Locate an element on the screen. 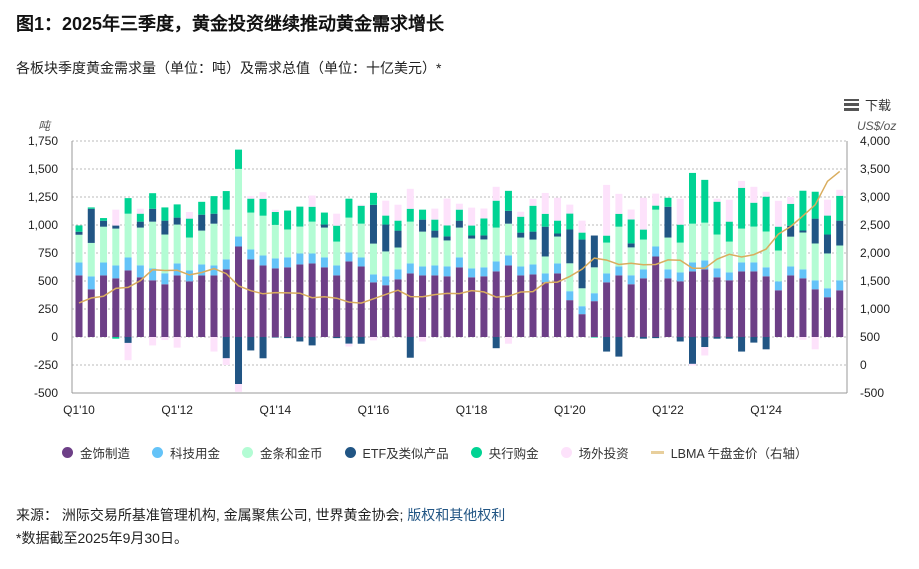 The width and height of the screenshot is (919, 569). y-tick-left: 500 is located at coordinates (48, 281).